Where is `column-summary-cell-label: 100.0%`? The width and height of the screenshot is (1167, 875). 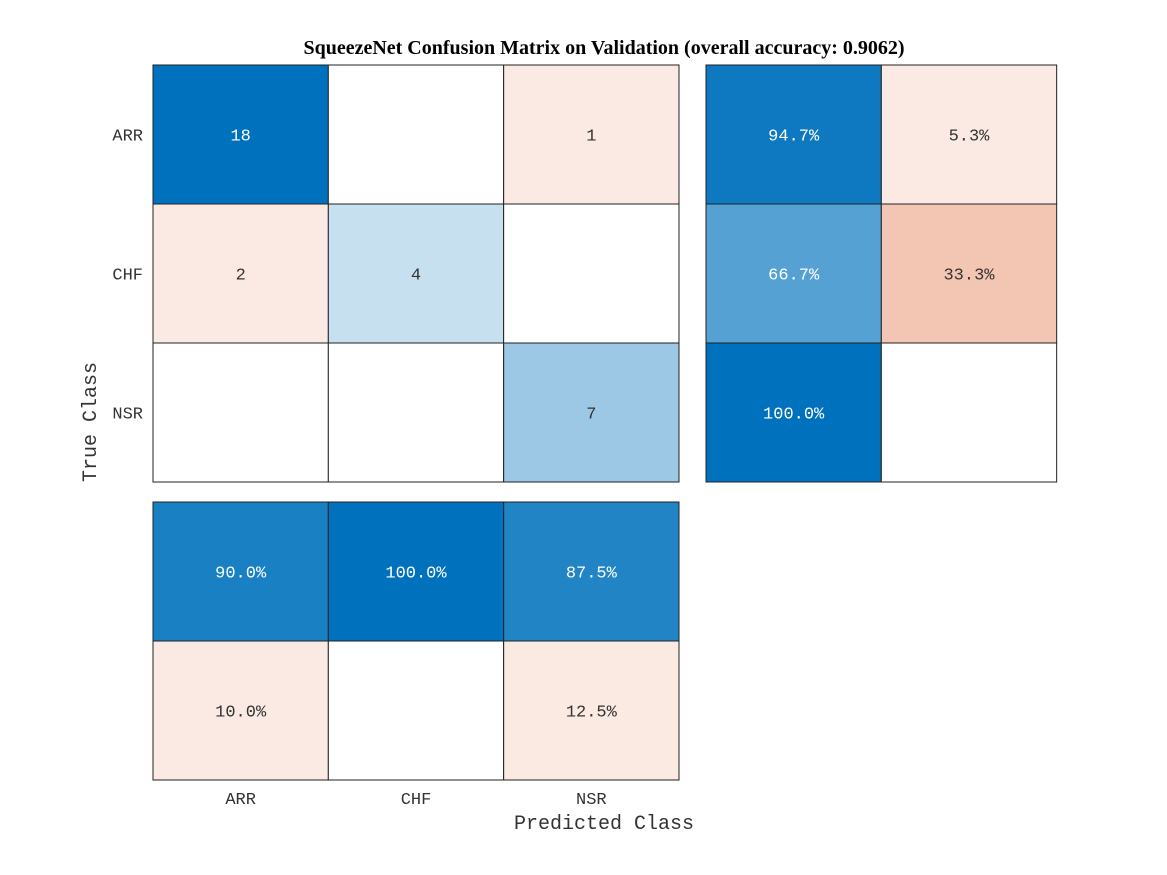
column-summary-cell-label: 100.0% is located at coordinates (416, 574).